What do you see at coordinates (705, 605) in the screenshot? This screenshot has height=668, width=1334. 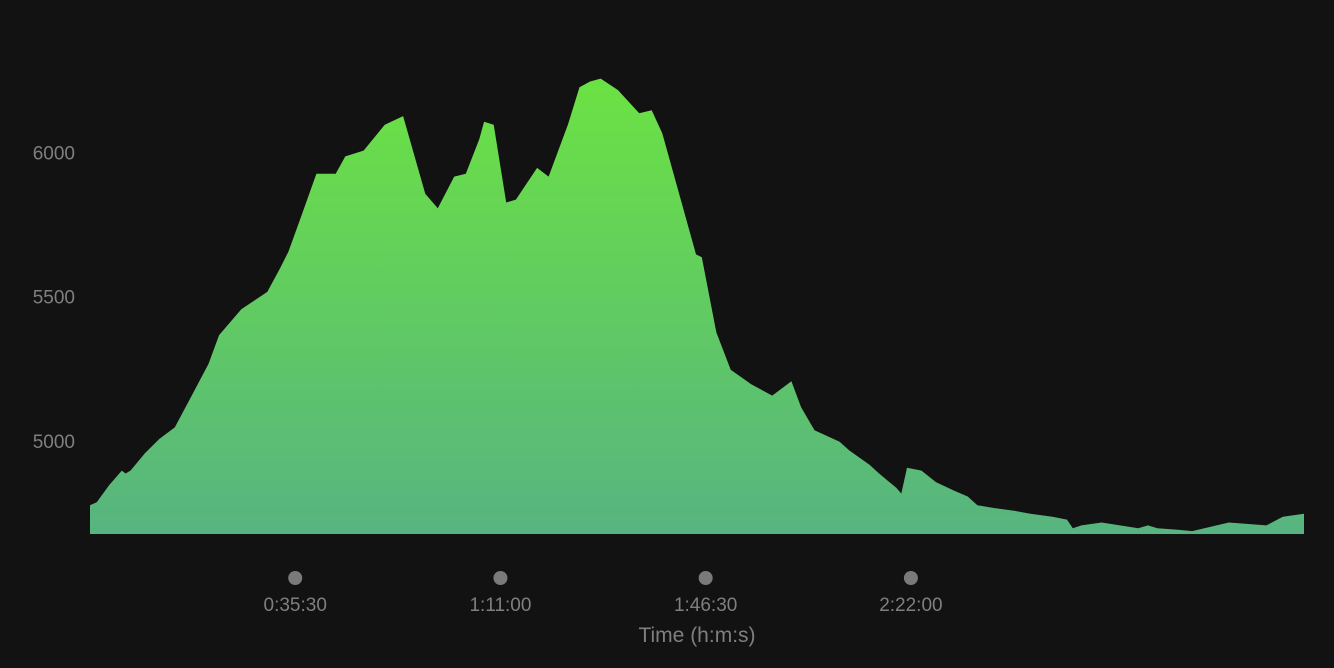 I see `x-tick-label: 1:46:30` at bounding box center [705, 605].